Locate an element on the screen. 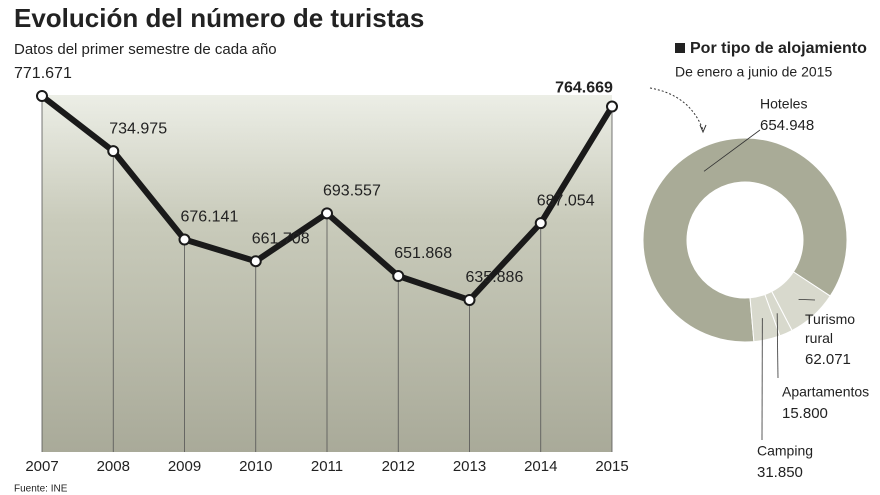  legend-label: Turismo rural is located at coordinates (830, 328).